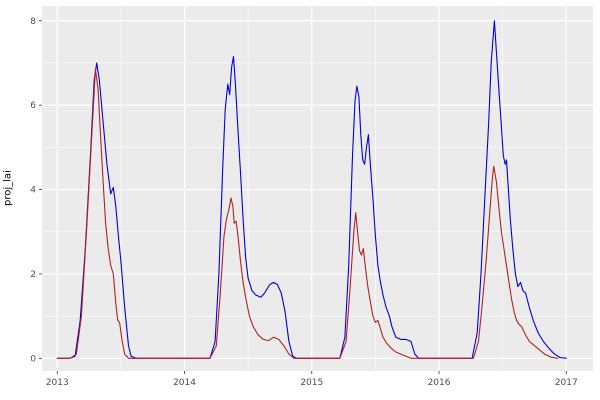  I want to click on y-tick-label: 4, so click(33, 191).